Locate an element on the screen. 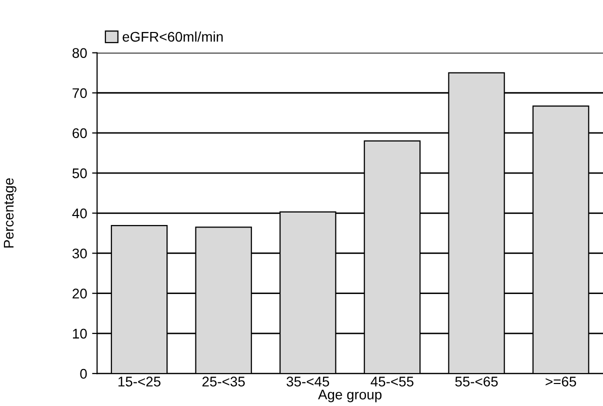 Image resolution: width=603 pixels, height=406 pixels. y-tick-label: 40 is located at coordinates (79, 213).